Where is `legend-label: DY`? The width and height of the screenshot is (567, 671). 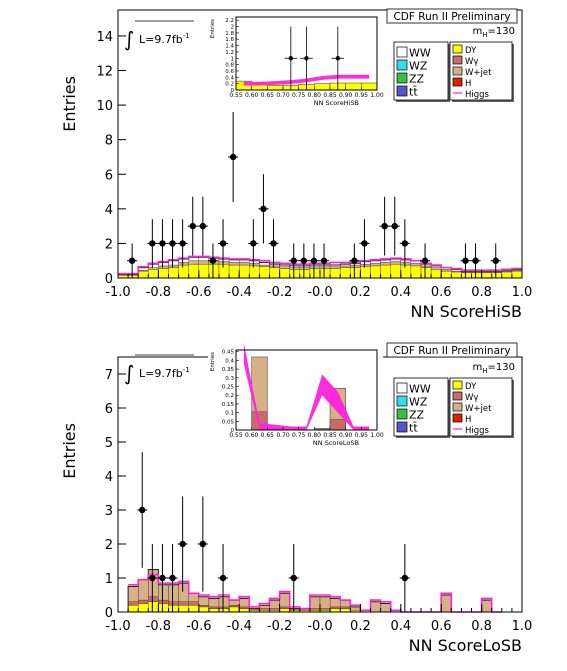 legend-label: DY is located at coordinates (471, 51).